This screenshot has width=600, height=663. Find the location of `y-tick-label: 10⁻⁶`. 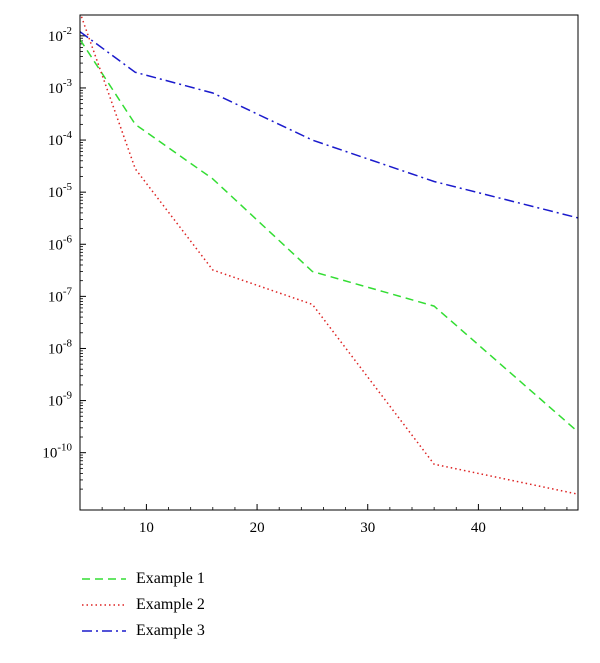

y-tick-label: 10⁻⁶ is located at coordinates (60, 243).